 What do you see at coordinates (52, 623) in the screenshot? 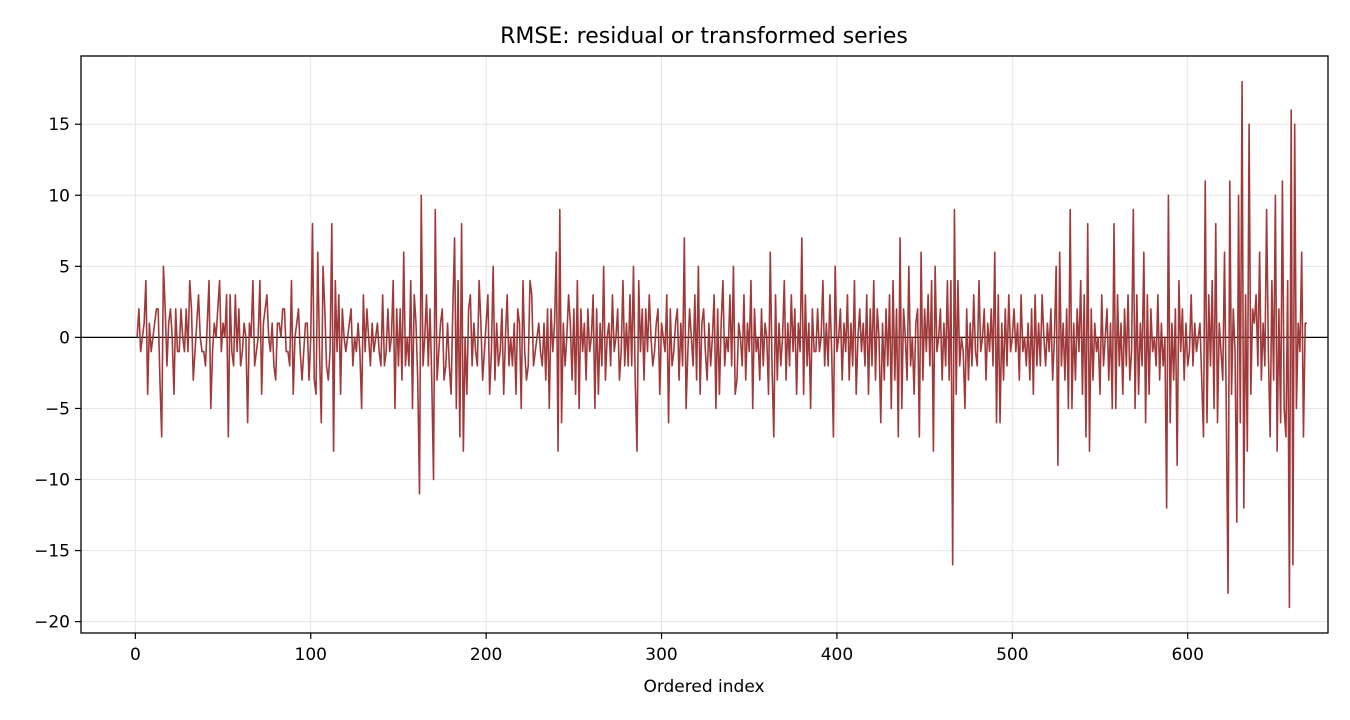
I see `y-tick-label: −20` at bounding box center [52, 623].